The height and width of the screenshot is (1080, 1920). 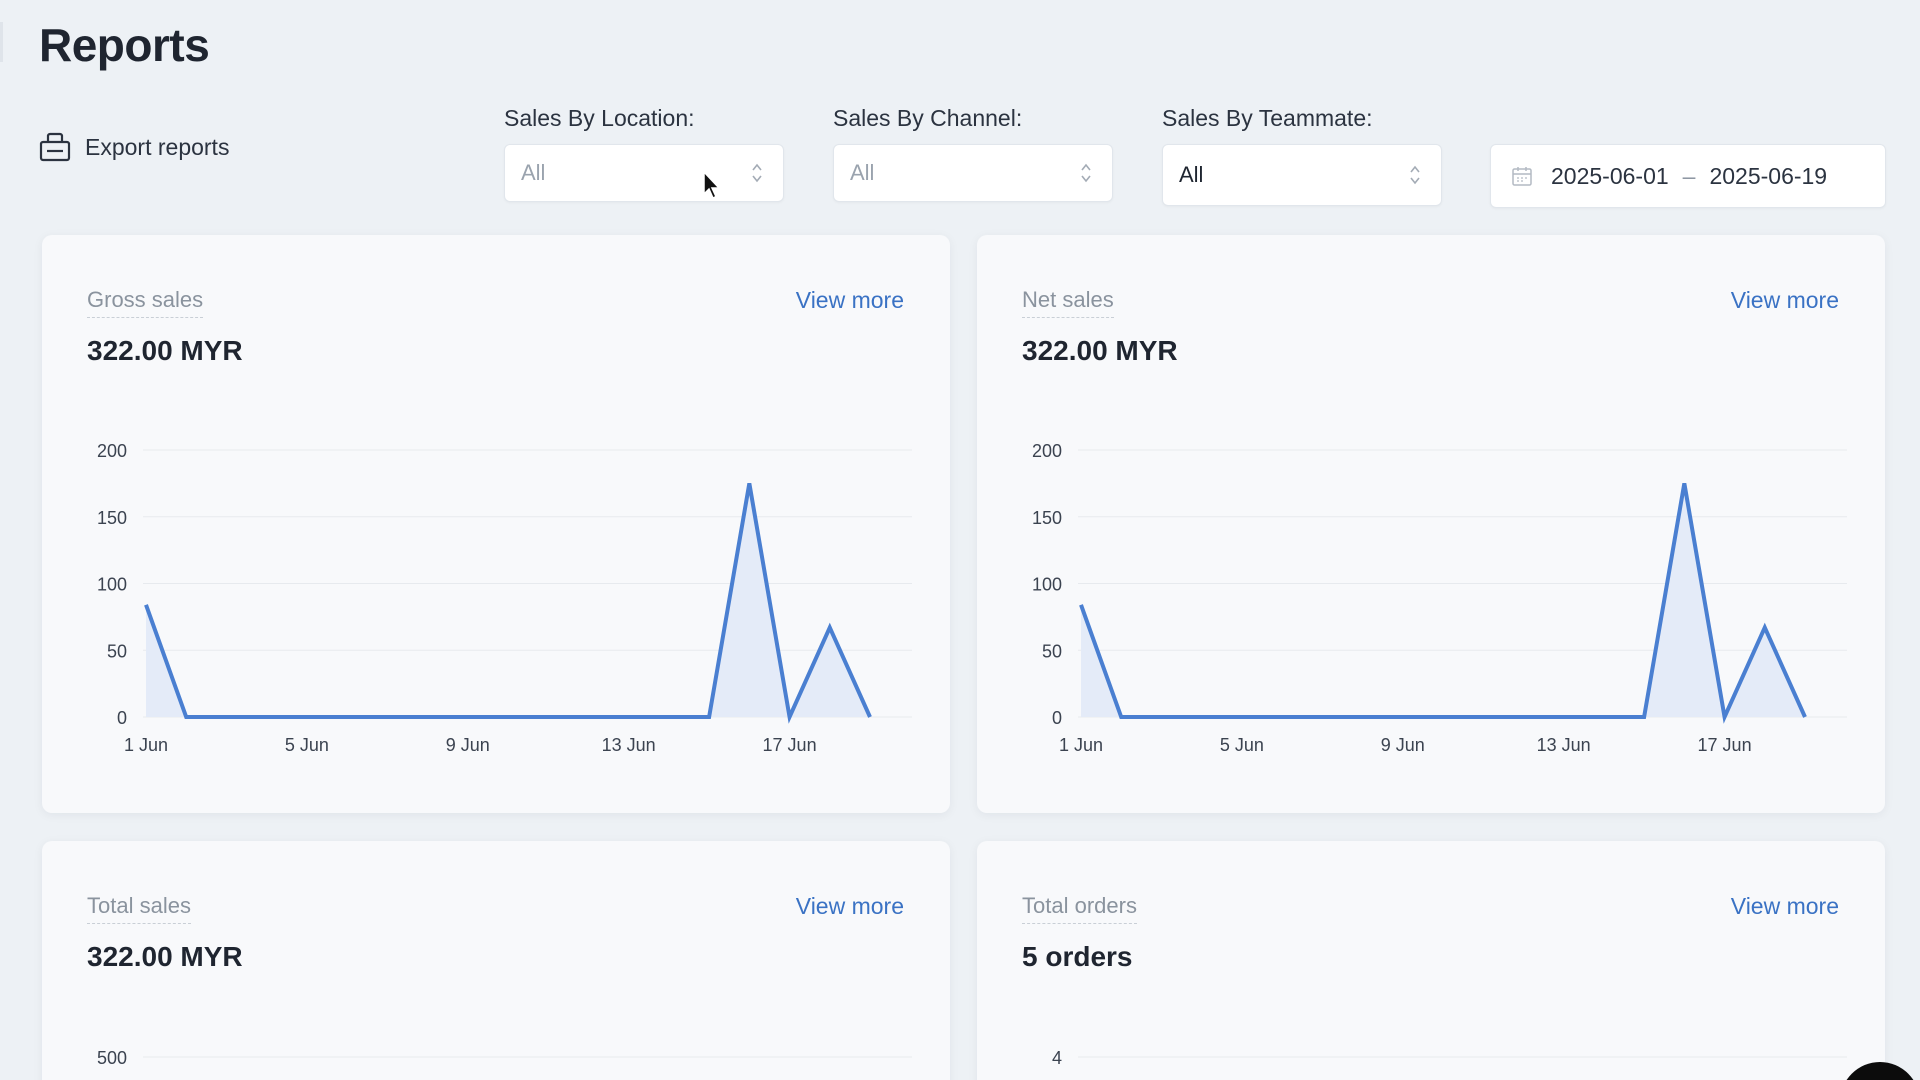 I want to click on filter-sales-by-location: Sales By Location: All, so click(x=644, y=153).